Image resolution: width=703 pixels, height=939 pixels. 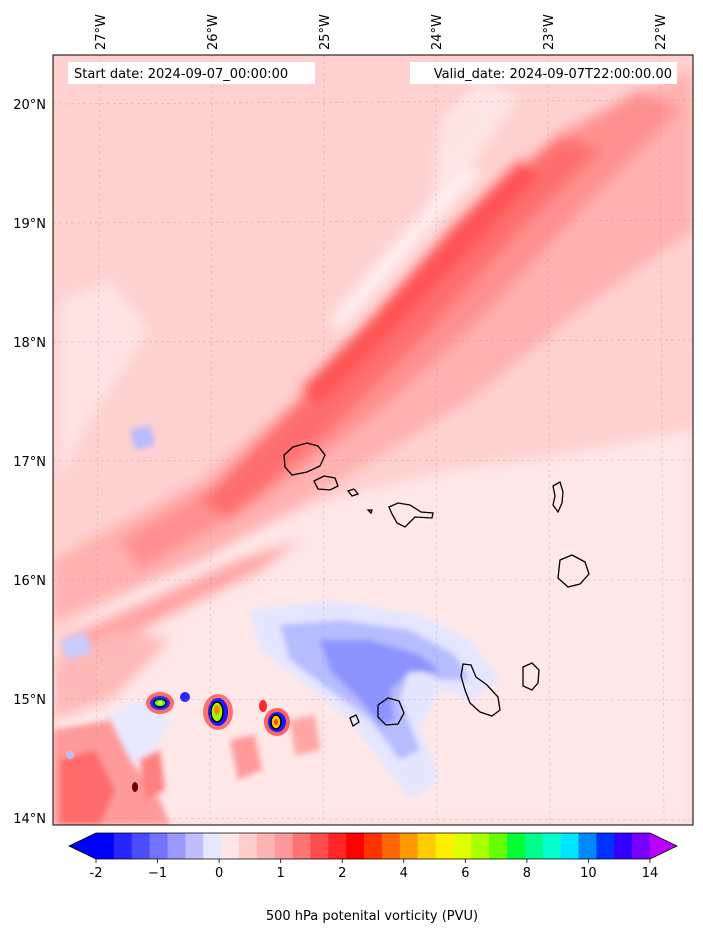 What do you see at coordinates (157, 873) in the screenshot?
I see `colorbar-tick-label: −1` at bounding box center [157, 873].